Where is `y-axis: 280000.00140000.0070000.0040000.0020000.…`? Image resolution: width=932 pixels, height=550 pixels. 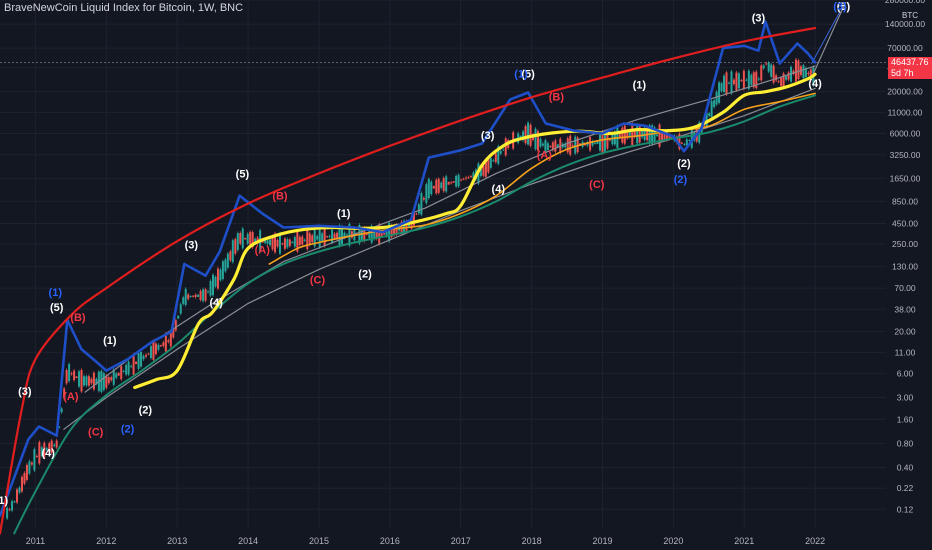
y-axis: 280000.00140000.0070000.0040000.0020000.… is located at coordinates (905, 257).